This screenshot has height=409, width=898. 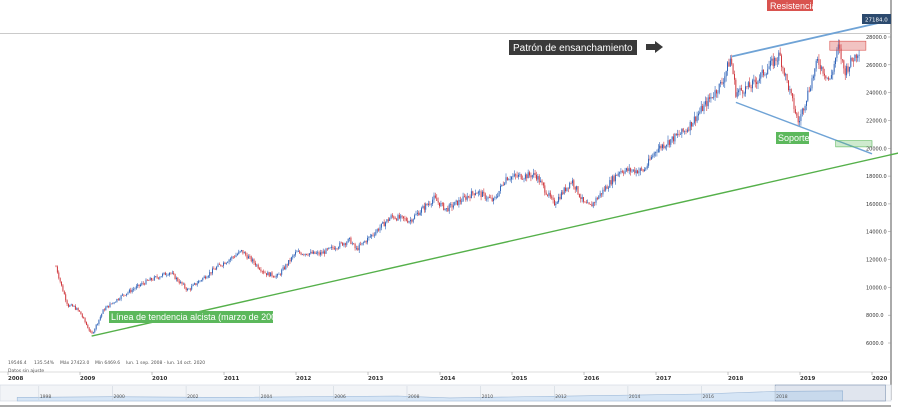 What do you see at coordinates (303, 379) in the screenshot?
I see `x-tick-label: 2012` at bounding box center [303, 379].